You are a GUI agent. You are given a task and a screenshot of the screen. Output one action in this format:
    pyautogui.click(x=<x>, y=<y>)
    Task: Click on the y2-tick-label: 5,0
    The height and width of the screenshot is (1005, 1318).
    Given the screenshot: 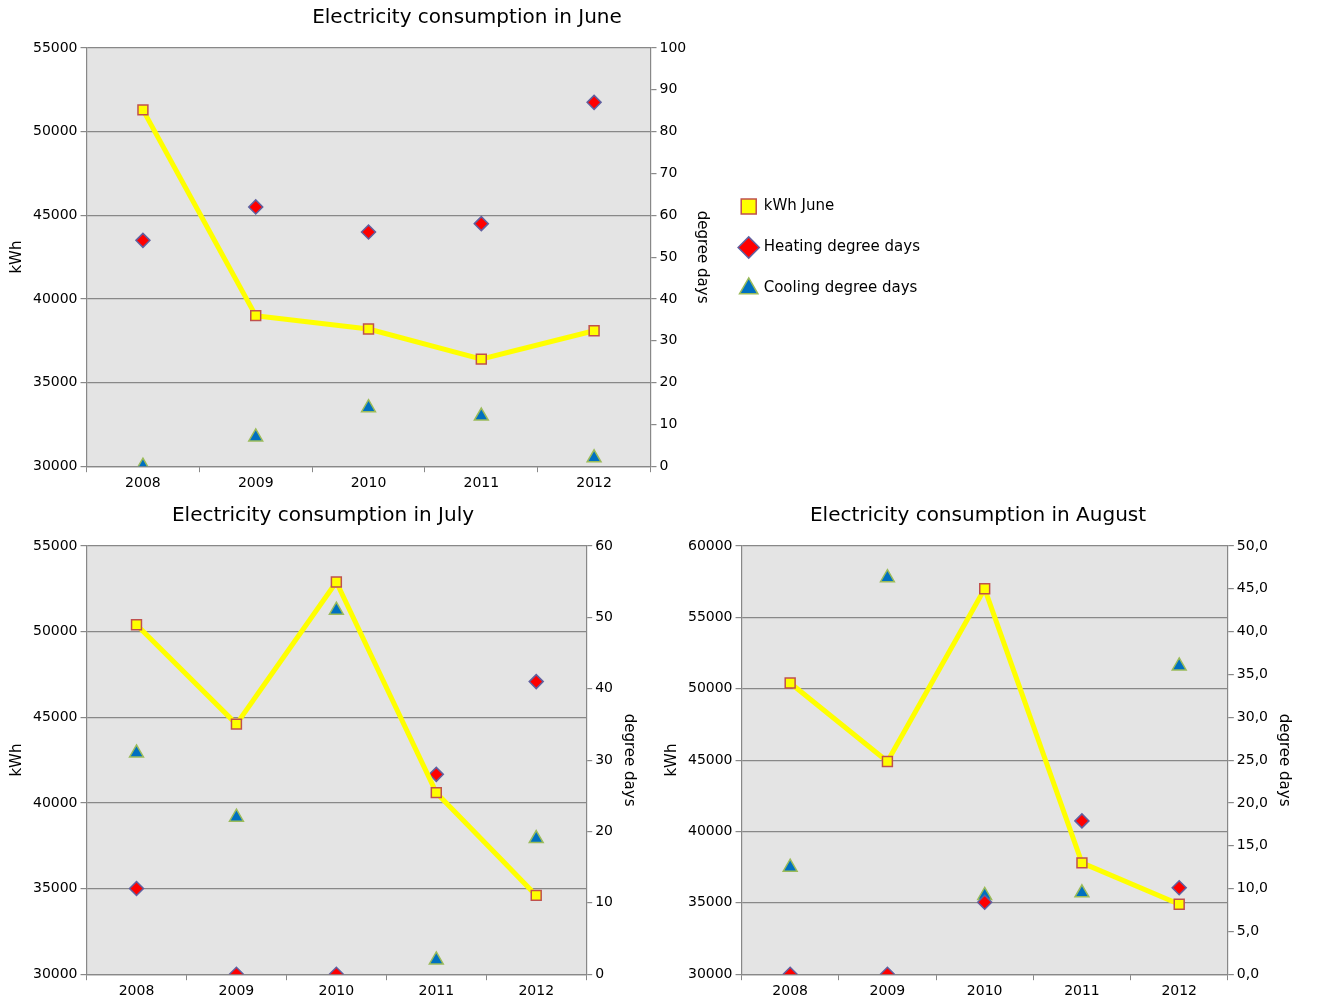 What is the action you would take?
    pyautogui.click(x=1248, y=930)
    